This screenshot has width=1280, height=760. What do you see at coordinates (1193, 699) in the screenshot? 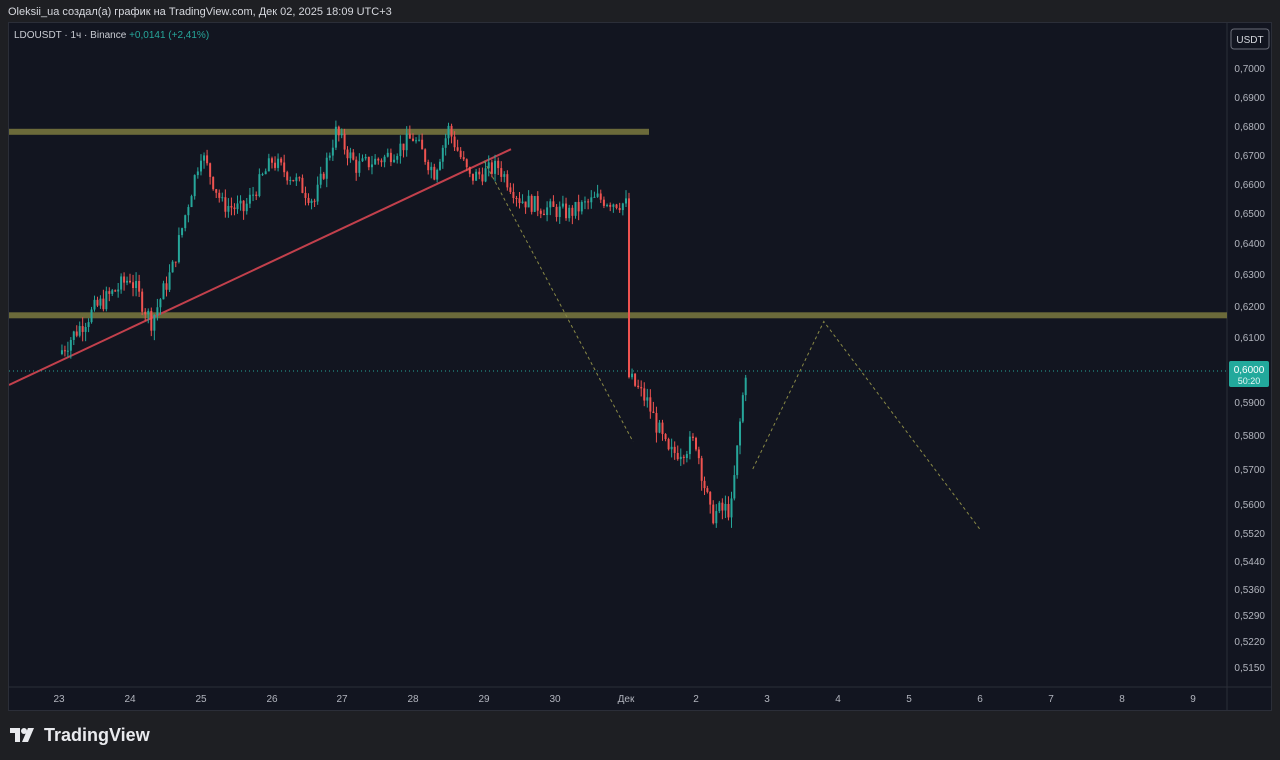
I see `x-tick-label: 9` at bounding box center [1193, 699].